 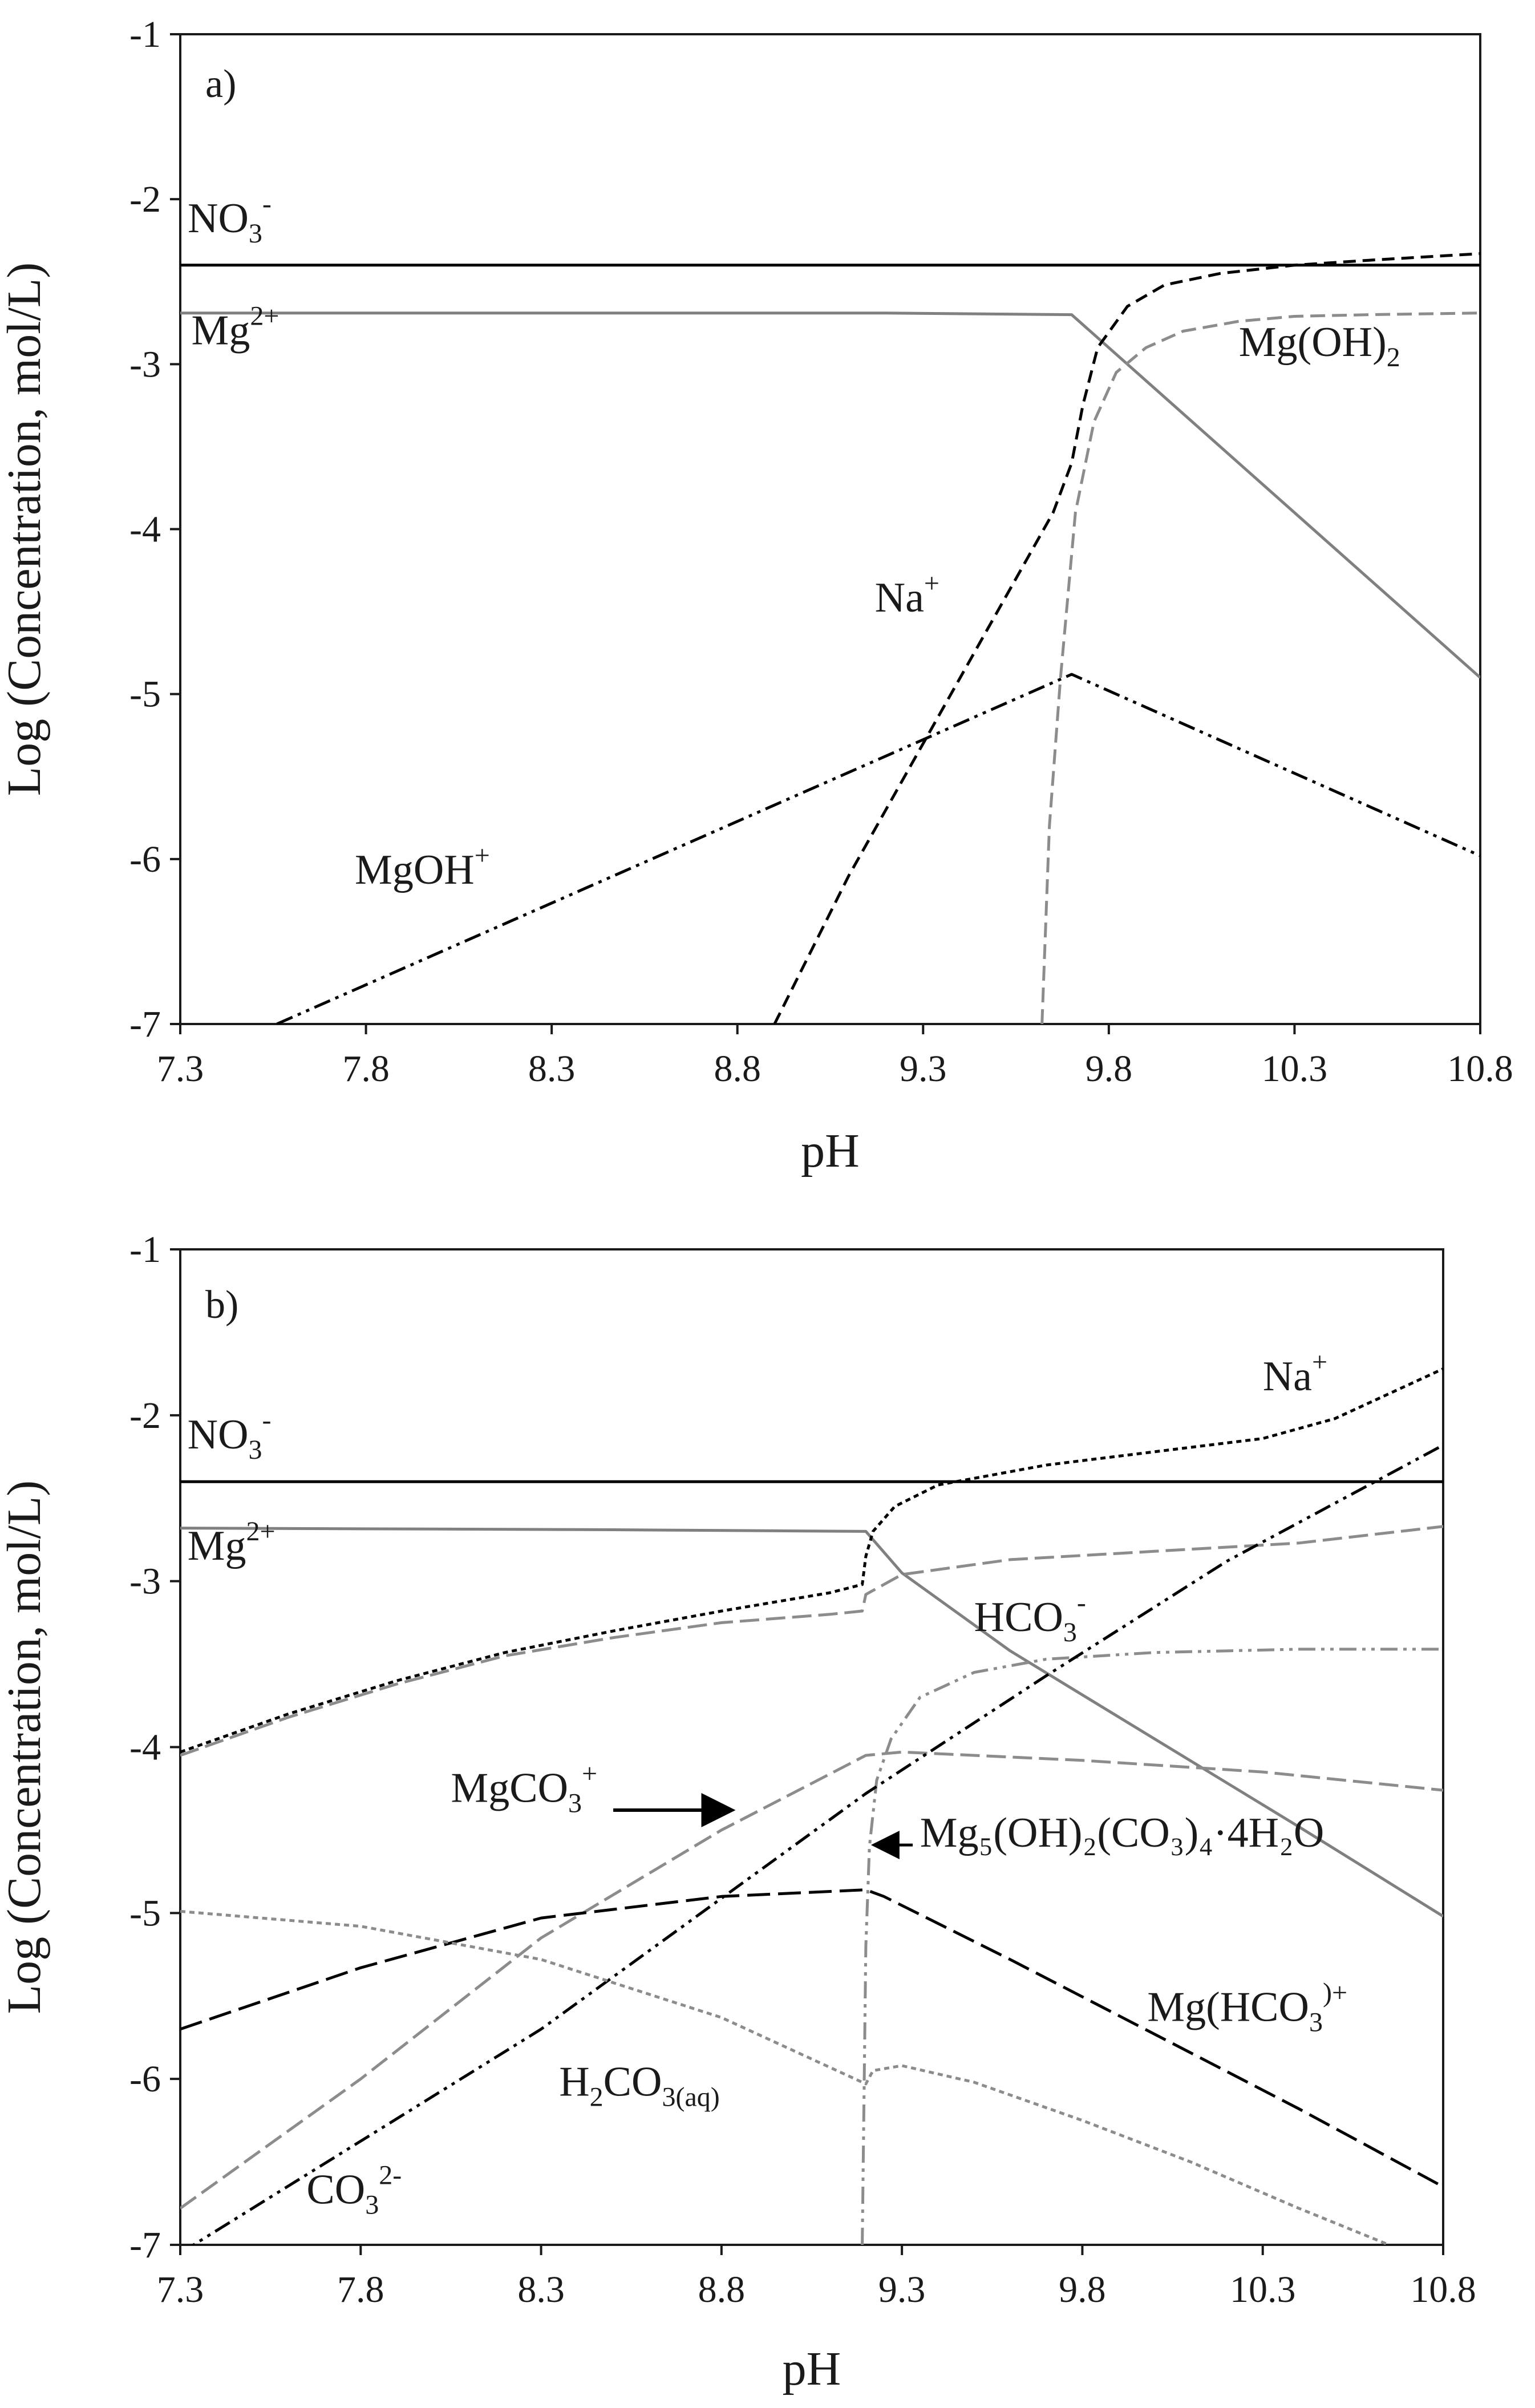 I want to click on series-label-mg-hco3: Mg(HCO3)+, so click(x=1247, y=2007).